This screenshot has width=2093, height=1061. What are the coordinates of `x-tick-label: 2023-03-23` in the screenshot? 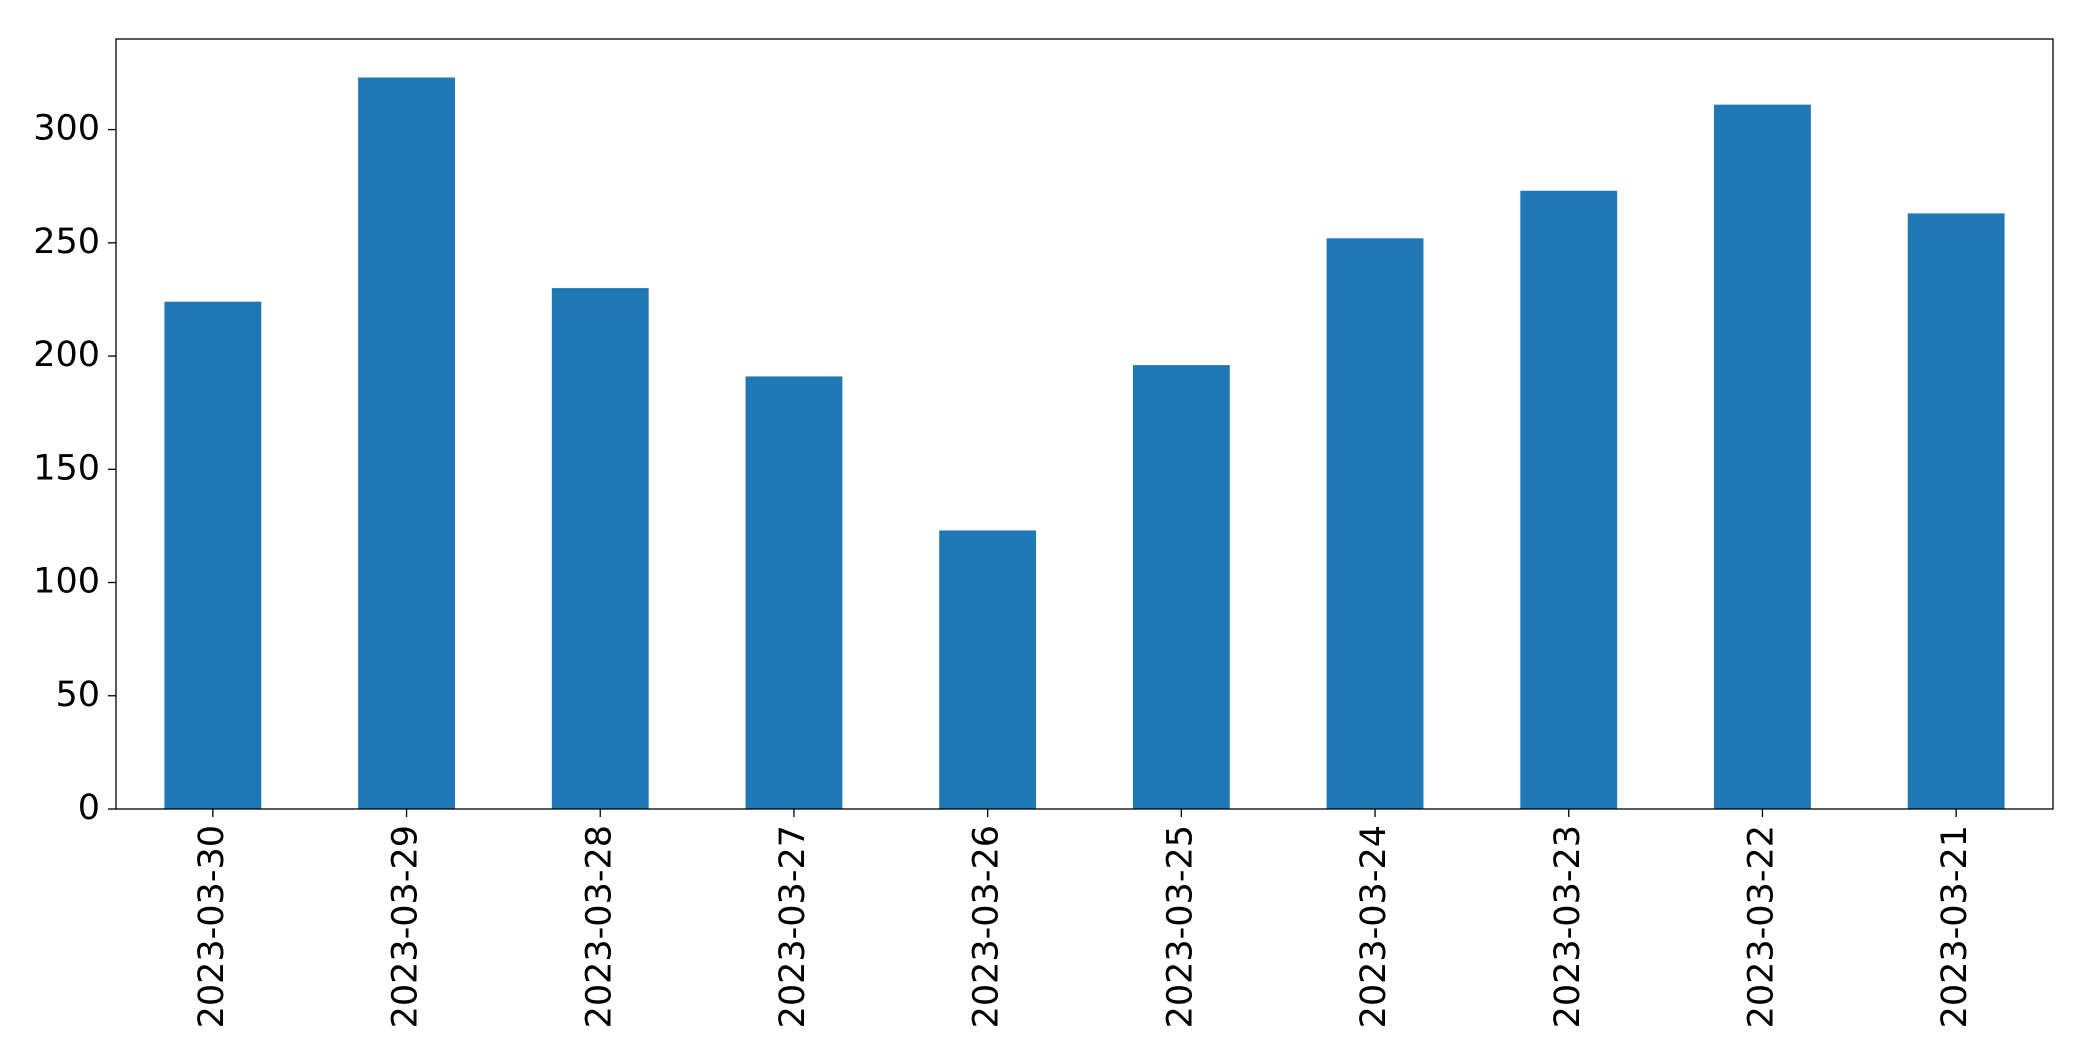 It's located at (1568, 926).